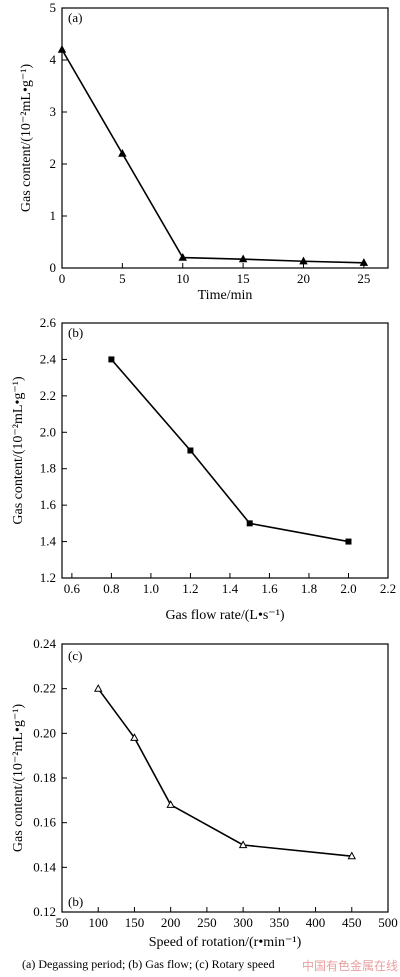 The width and height of the screenshot is (400, 977). Describe the element at coordinates (44, 777) in the screenshot. I see `y-tick-label: 0.18` at that location.